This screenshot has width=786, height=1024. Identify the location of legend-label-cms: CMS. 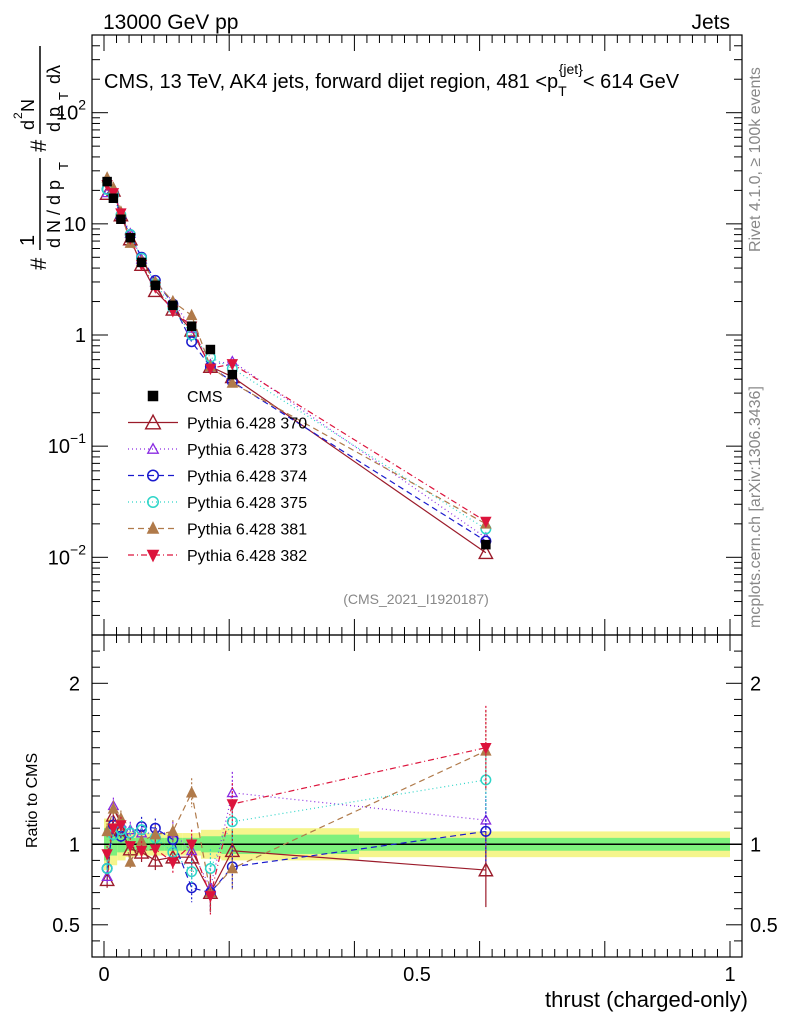
(205, 397).